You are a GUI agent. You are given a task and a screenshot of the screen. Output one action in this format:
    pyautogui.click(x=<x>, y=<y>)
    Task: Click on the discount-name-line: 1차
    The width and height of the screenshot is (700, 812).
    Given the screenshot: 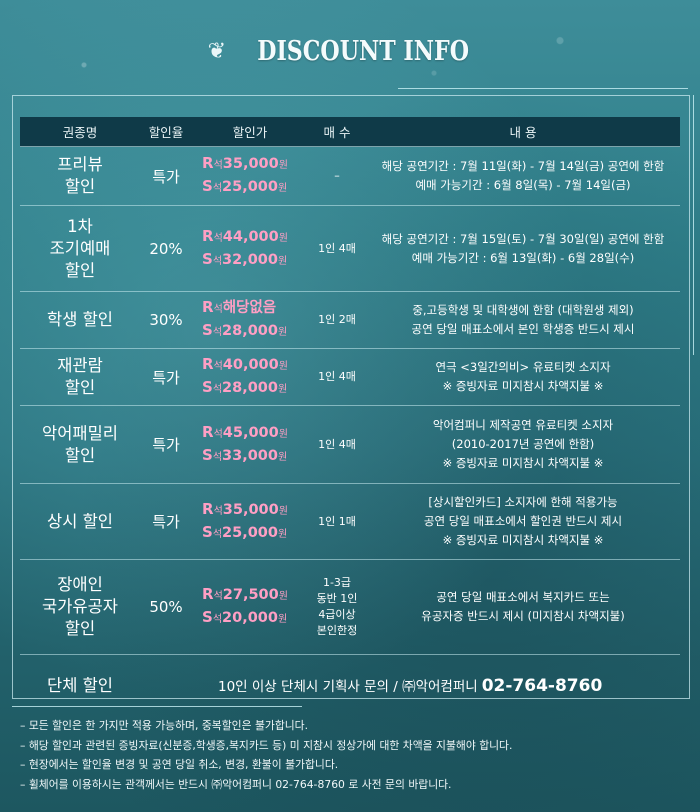 What is the action you would take?
    pyautogui.click(x=80, y=226)
    